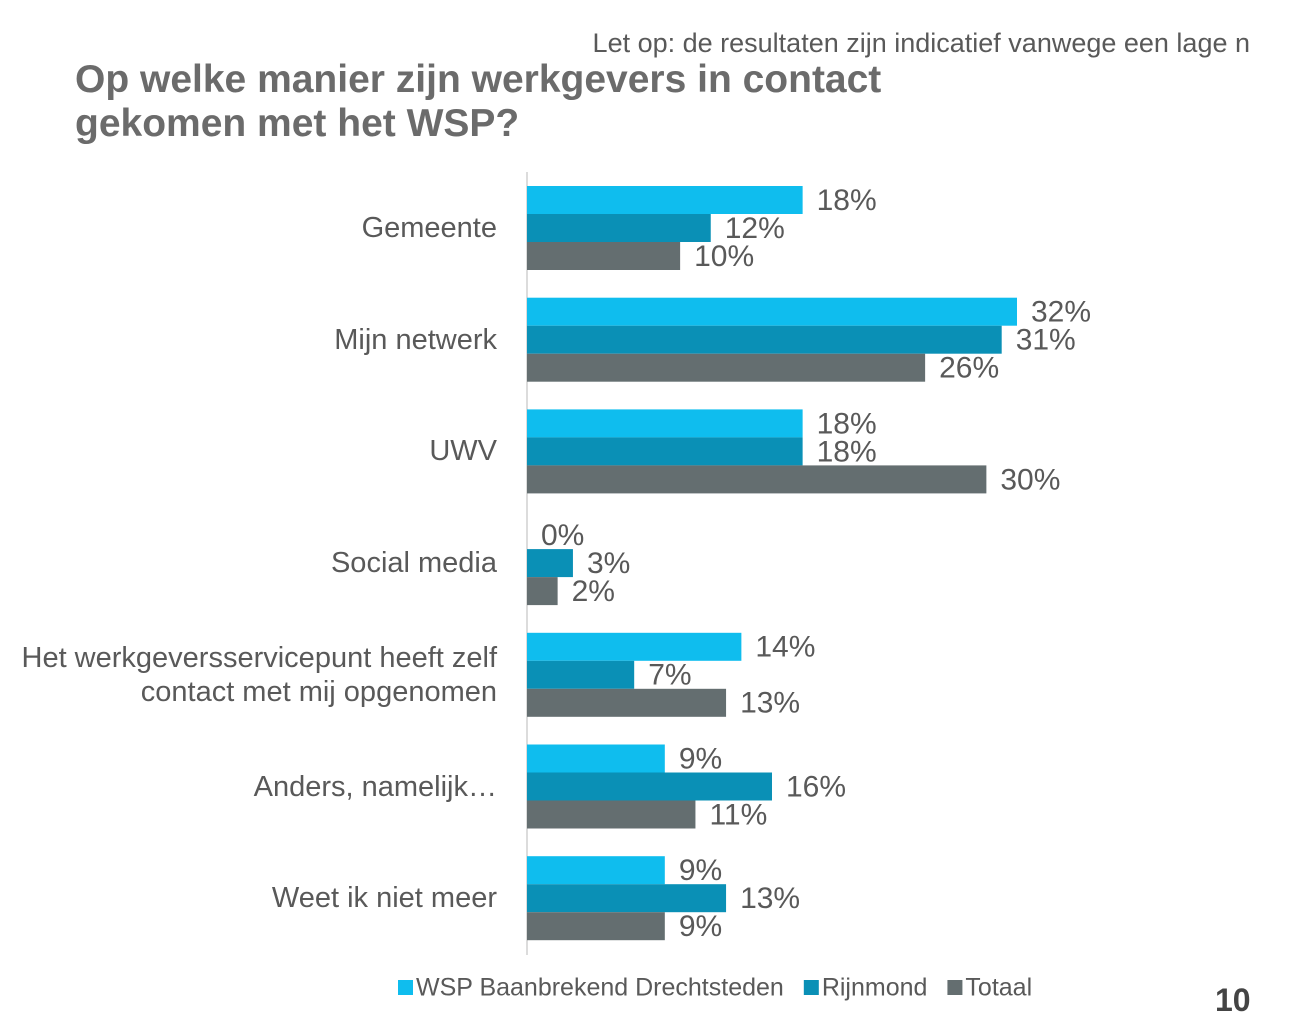 The height and width of the screenshot is (1019, 1294). Describe the element at coordinates (1030, 479) in the screenshot. I see `value-label: 30%` at that location.